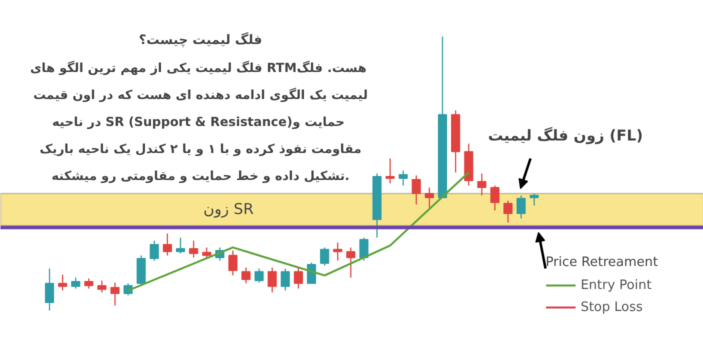 Image resolution: width=703 pixels, height=362 pixels. What do you see at coordinates (200, 95) in the screenshot?
I see `annotation: لیمیت یک الگوی ادامه دهنده ای هست که در اون قیمت` at bounding box center [200, 95].